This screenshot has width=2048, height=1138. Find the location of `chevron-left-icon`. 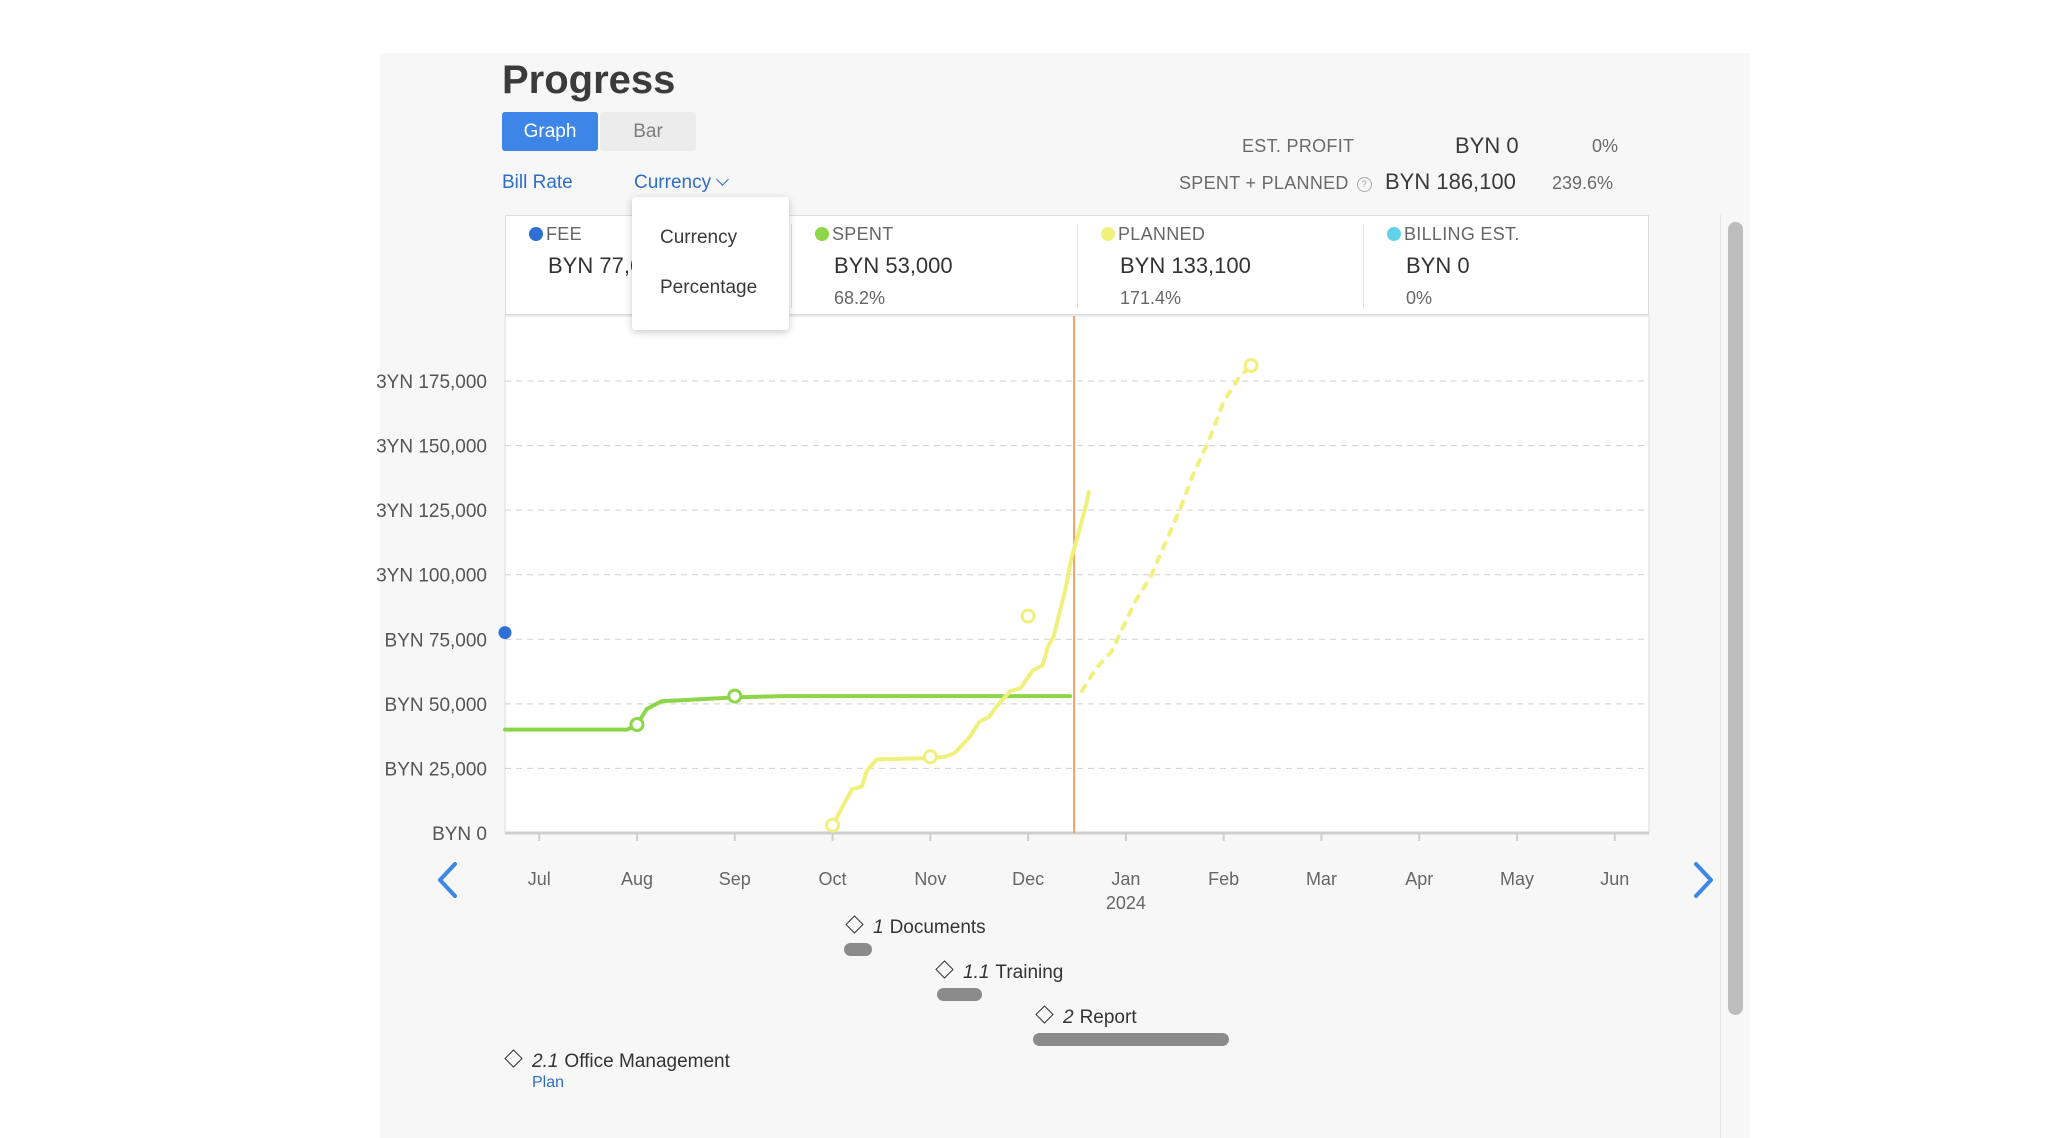

chevron-left-icon is located at coordinates (450, 880).